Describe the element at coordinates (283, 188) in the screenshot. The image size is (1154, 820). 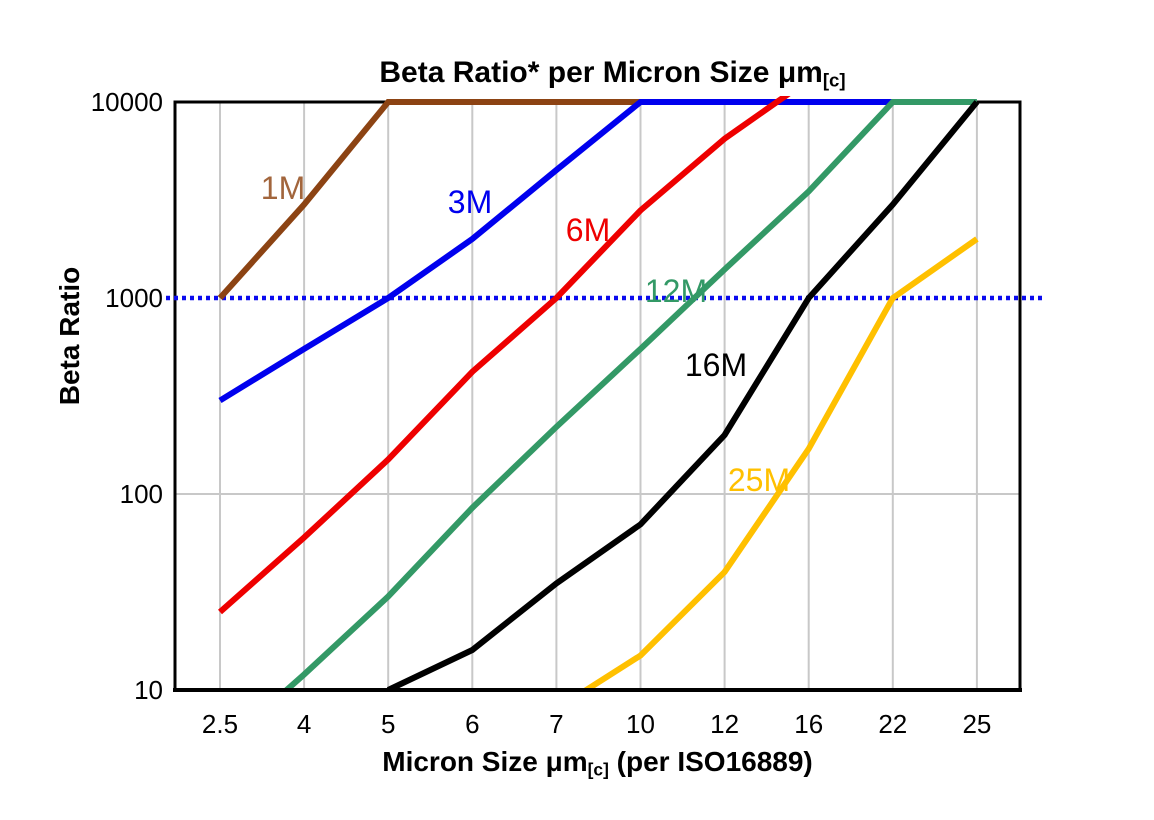
I see `series-label-1M: 1M` at that location.